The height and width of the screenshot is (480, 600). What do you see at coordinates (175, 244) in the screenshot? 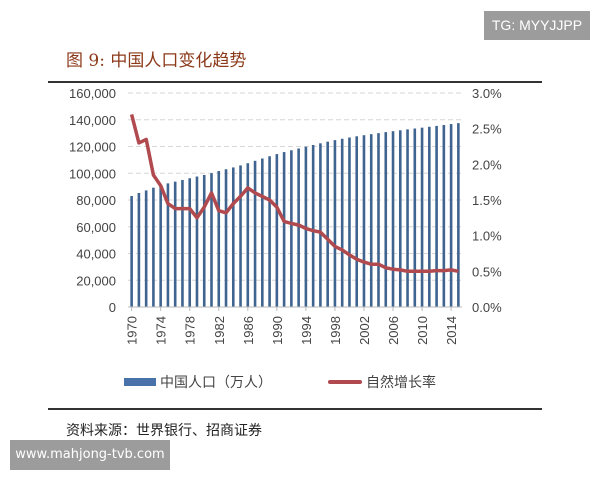
I see `bar-1976` at bounding box center [175, 244].